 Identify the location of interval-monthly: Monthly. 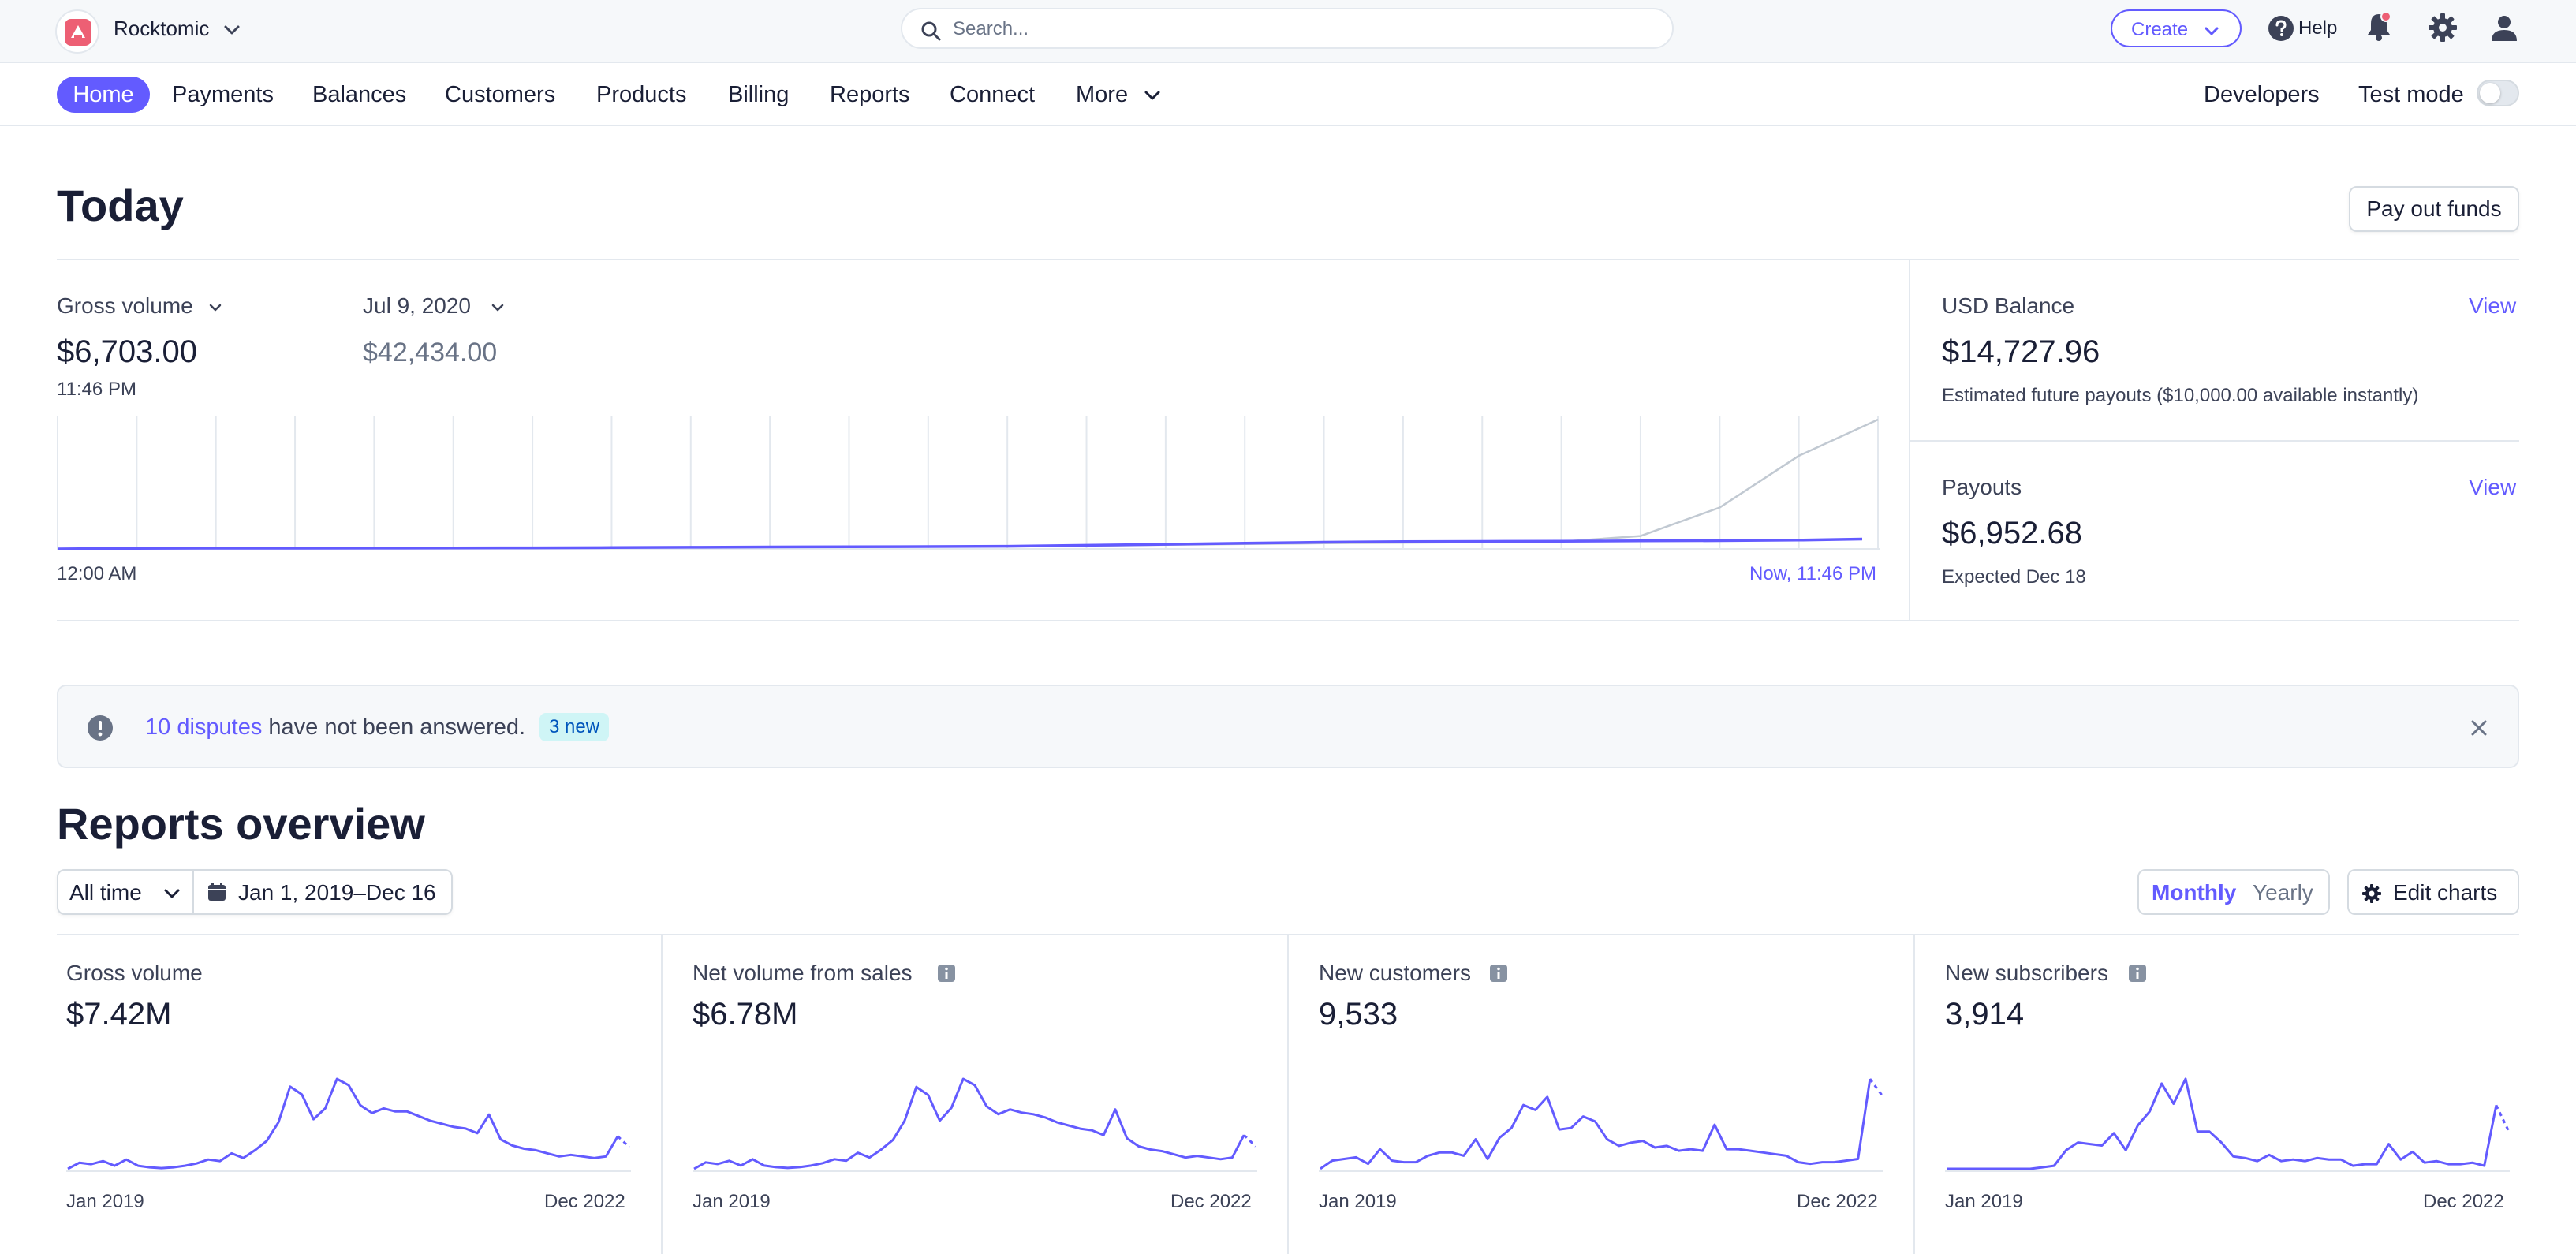
(2194, 893).